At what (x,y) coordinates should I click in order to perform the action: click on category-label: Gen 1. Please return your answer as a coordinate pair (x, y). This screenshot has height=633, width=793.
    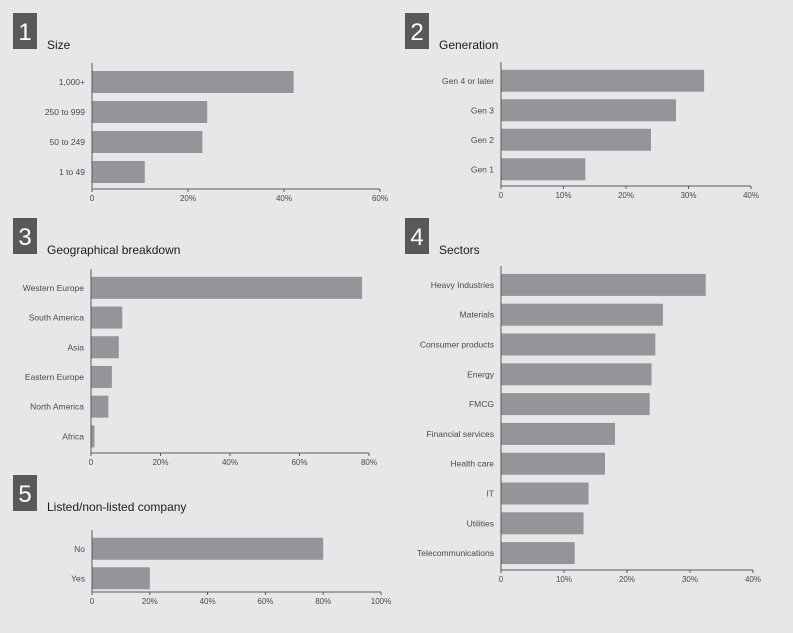
    Looking at the image, I should click on (482, 169).